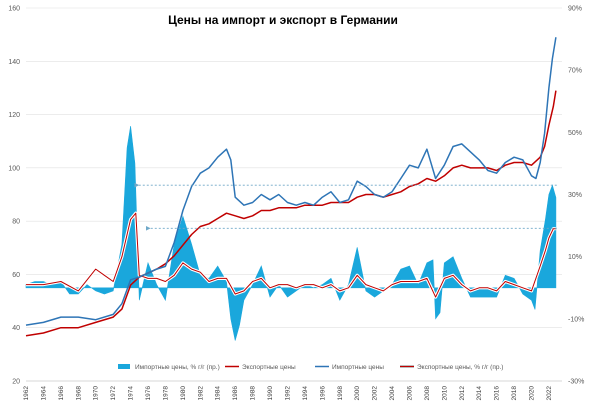  What do you see at coordinates (16, 328) in the screenshot?
I see `y-left-tick-label: 40` at bounding box center [16, 328].